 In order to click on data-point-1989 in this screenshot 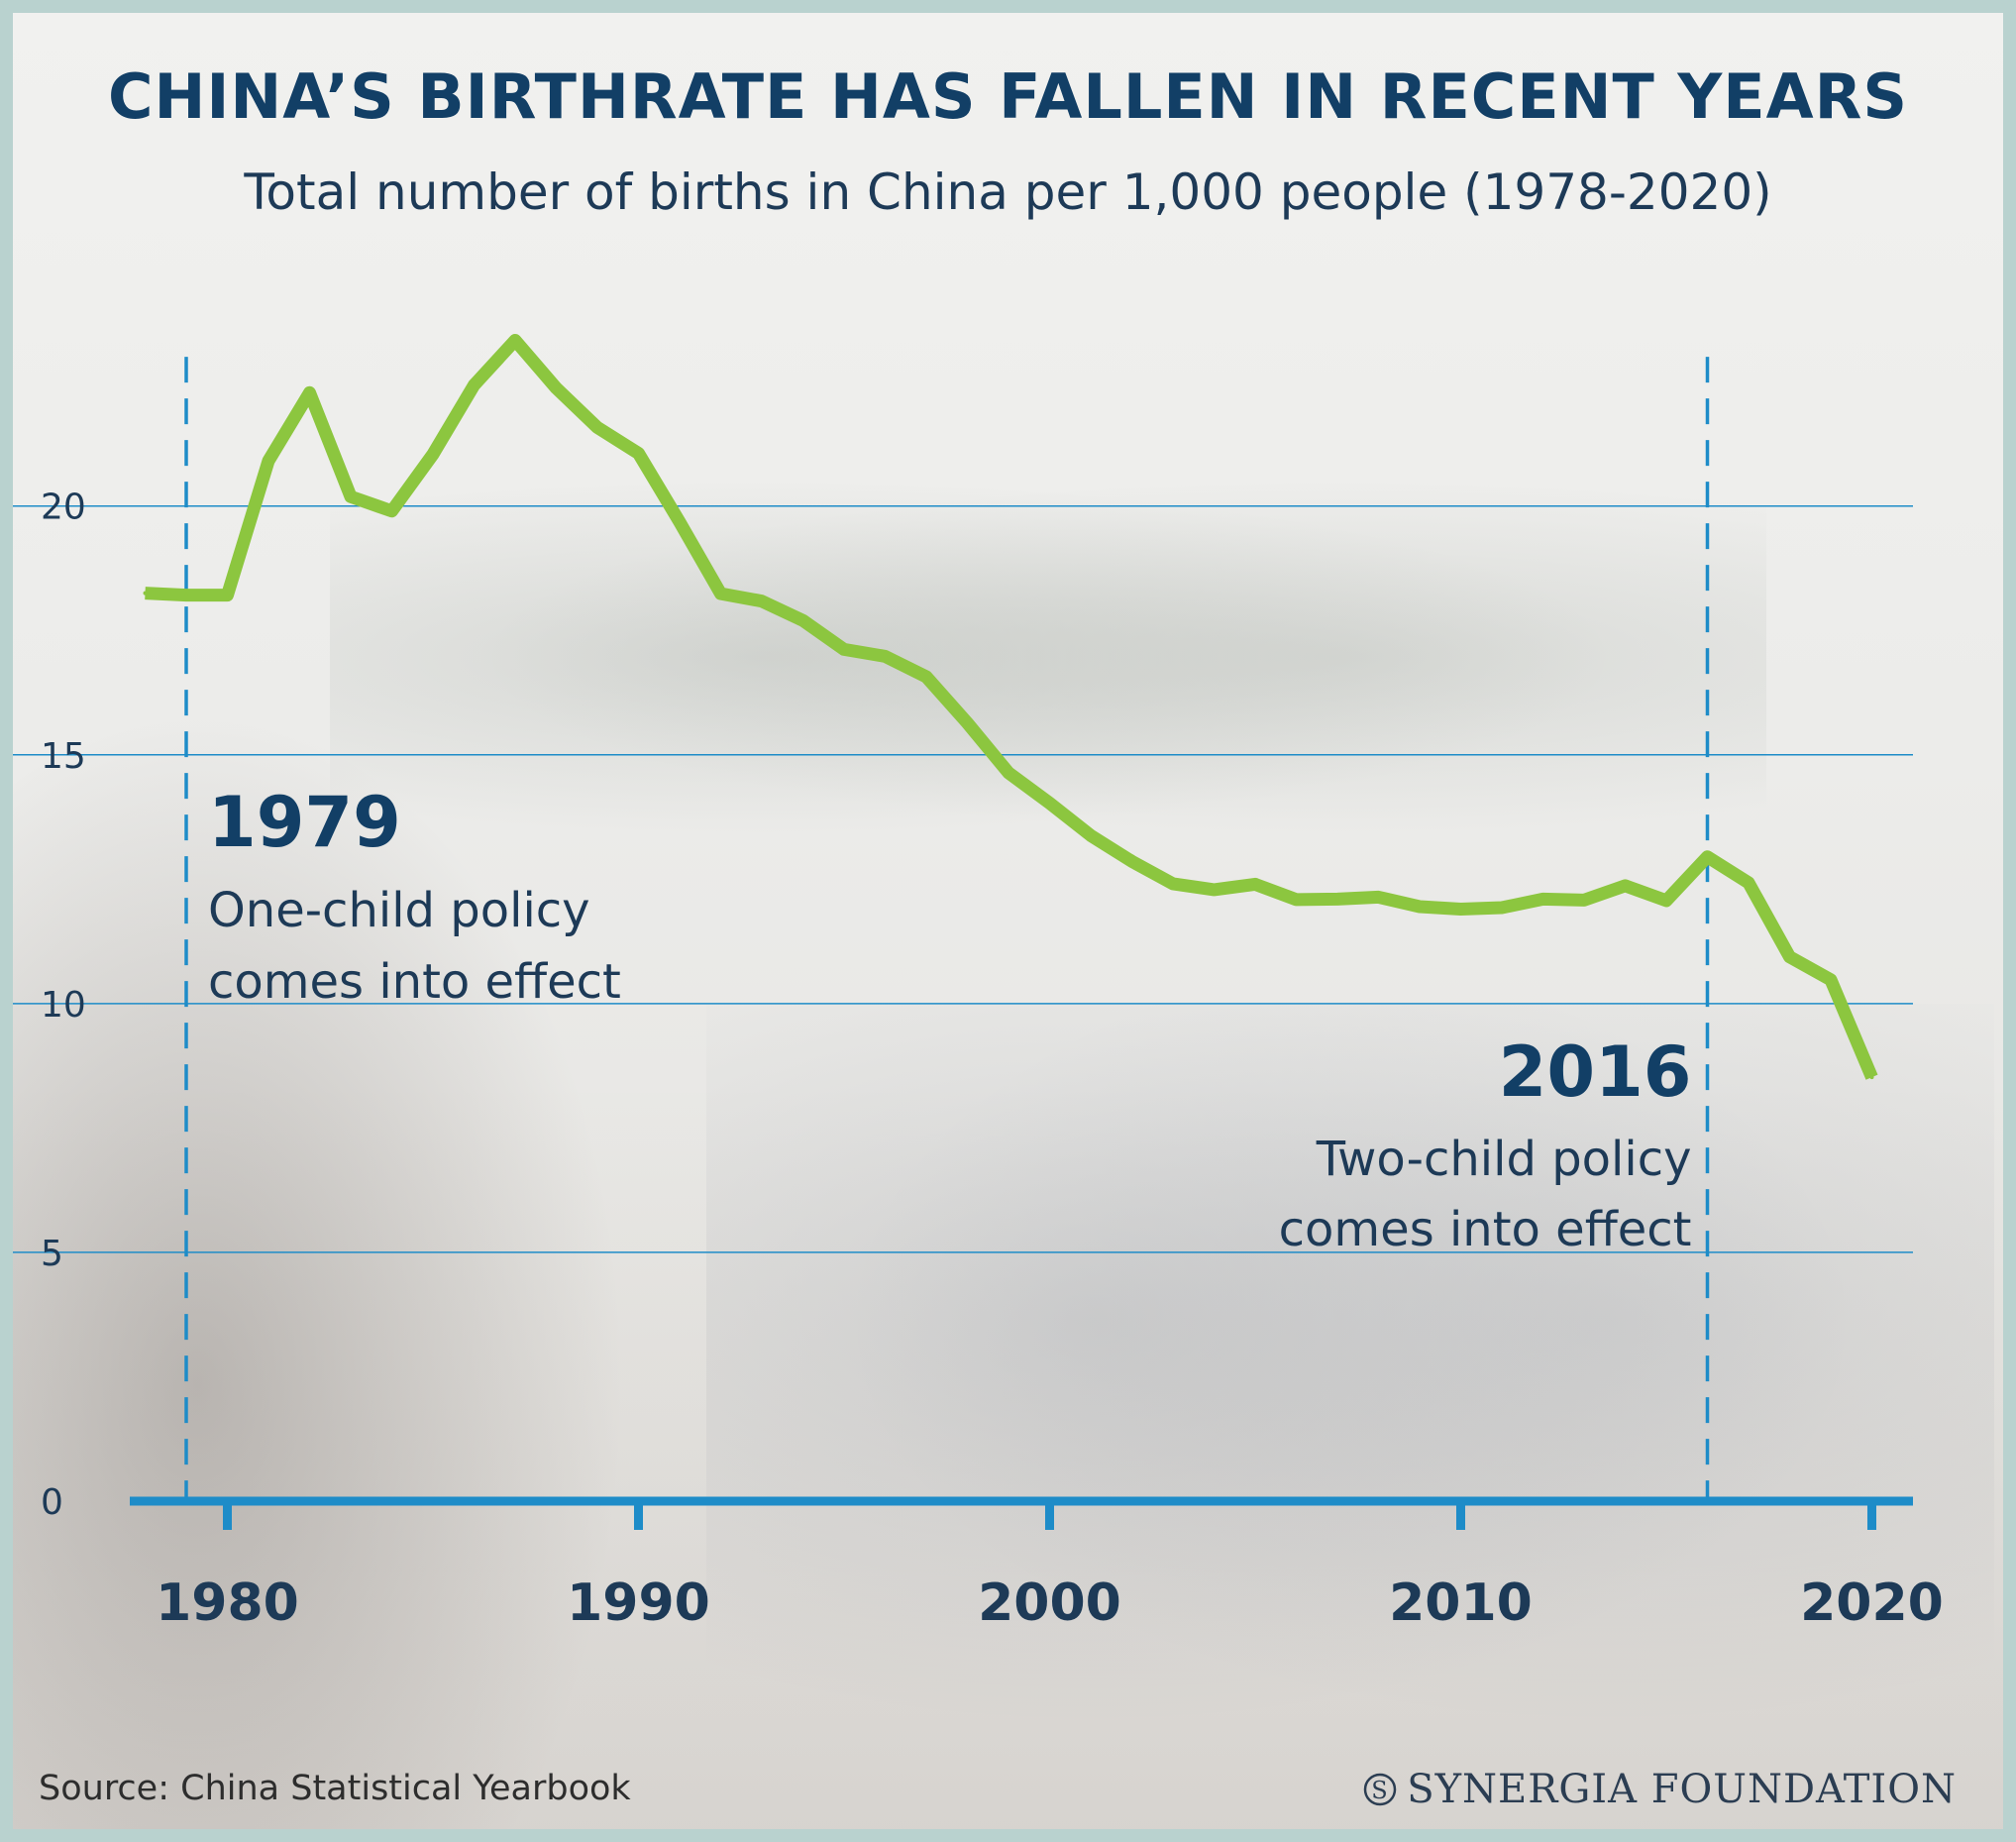, I will do `click(597, 427)`.